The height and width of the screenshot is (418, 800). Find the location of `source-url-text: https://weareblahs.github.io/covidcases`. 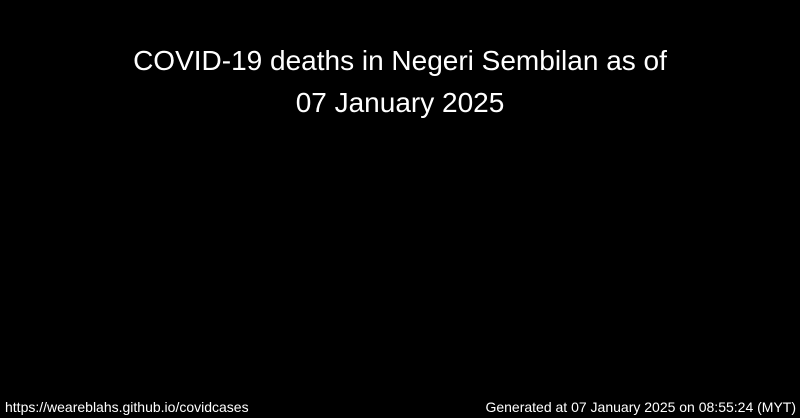

source-url-text: https://weareblahs.github.io/covidcases is located at coordinates (127, 407).